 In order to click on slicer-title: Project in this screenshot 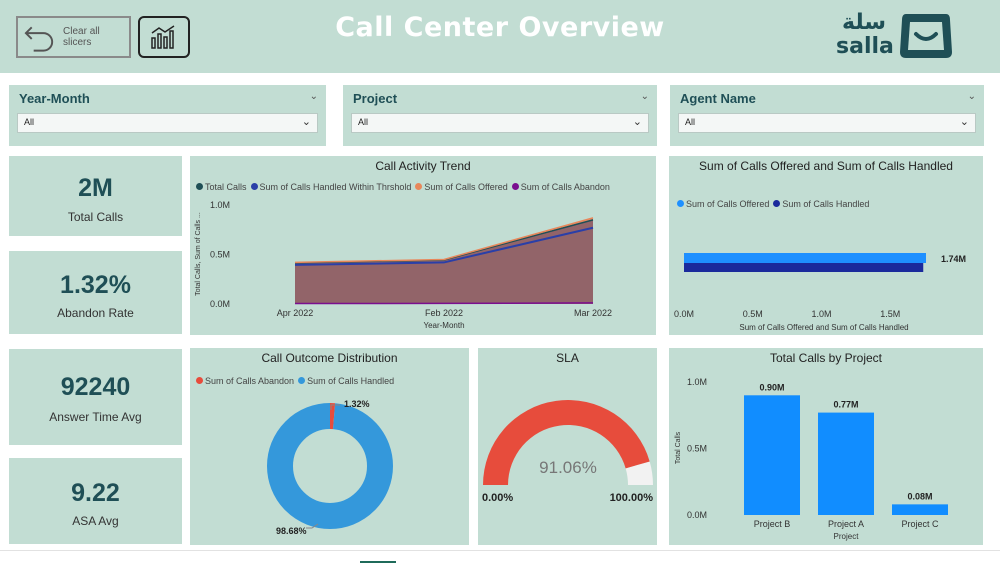, I will do `click(375, 98)`.